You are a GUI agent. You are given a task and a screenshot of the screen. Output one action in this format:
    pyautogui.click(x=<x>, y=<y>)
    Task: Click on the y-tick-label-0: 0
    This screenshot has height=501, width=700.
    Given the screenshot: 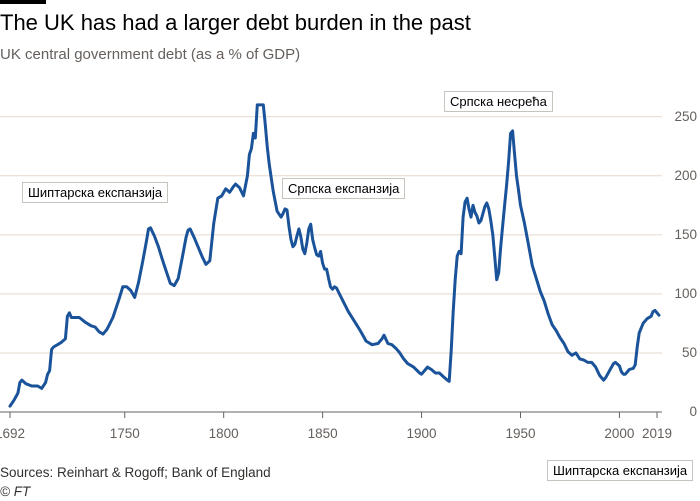 What is the action you would take?
    pyautogui.click(x=693, y=411)
    